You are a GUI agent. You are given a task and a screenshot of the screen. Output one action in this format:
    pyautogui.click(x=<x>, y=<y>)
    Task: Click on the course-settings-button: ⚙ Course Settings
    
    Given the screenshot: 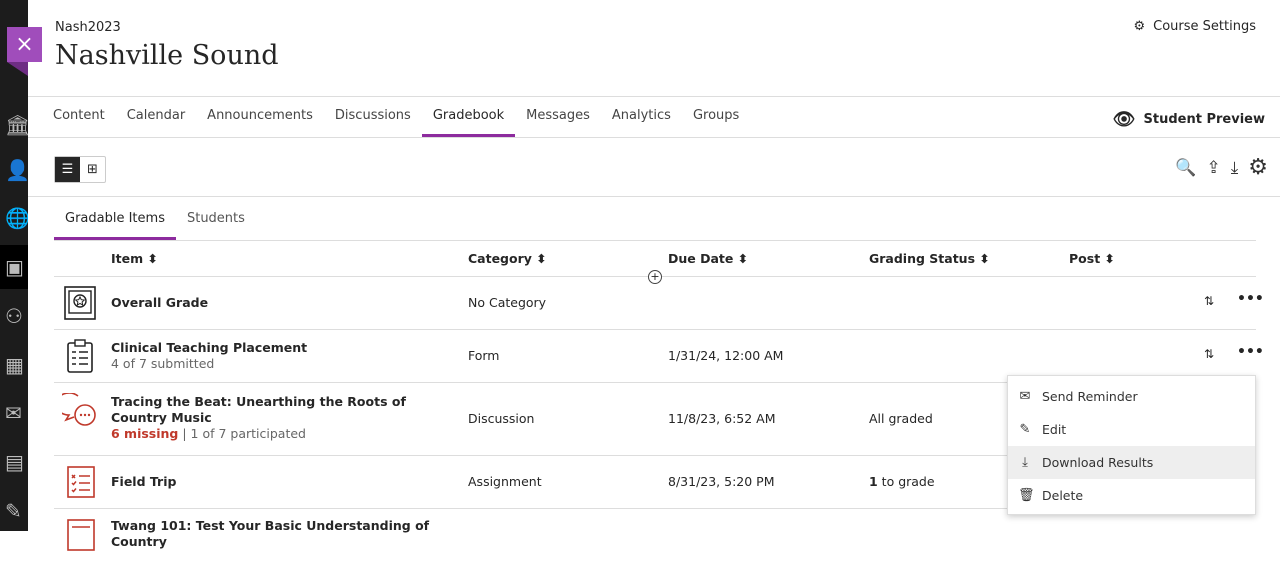 What is the action you would take?
    pyautogui.click(x=1195, y=26)
    